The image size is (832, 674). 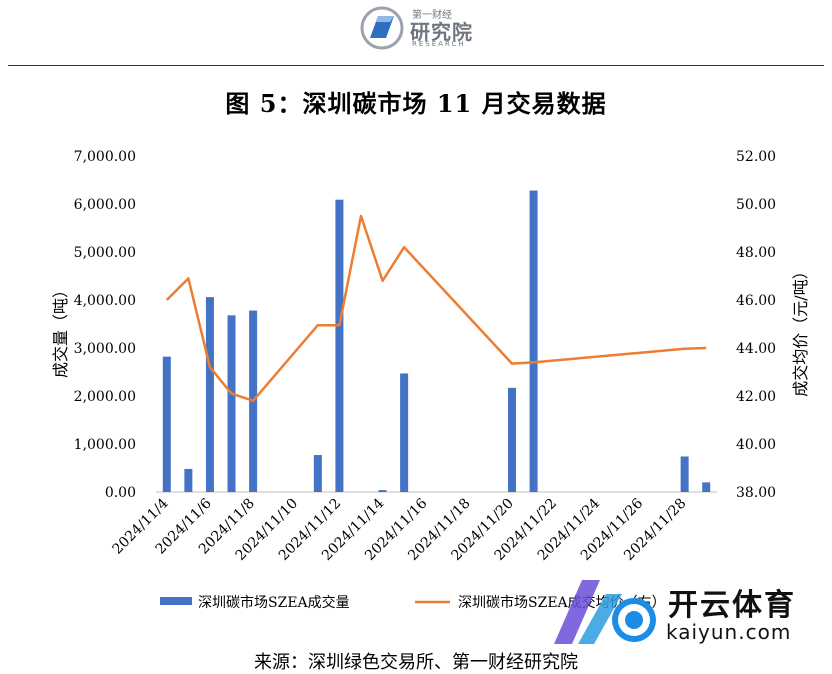 I want to click on logo-emblem-icon, so click(x=382, y=28).